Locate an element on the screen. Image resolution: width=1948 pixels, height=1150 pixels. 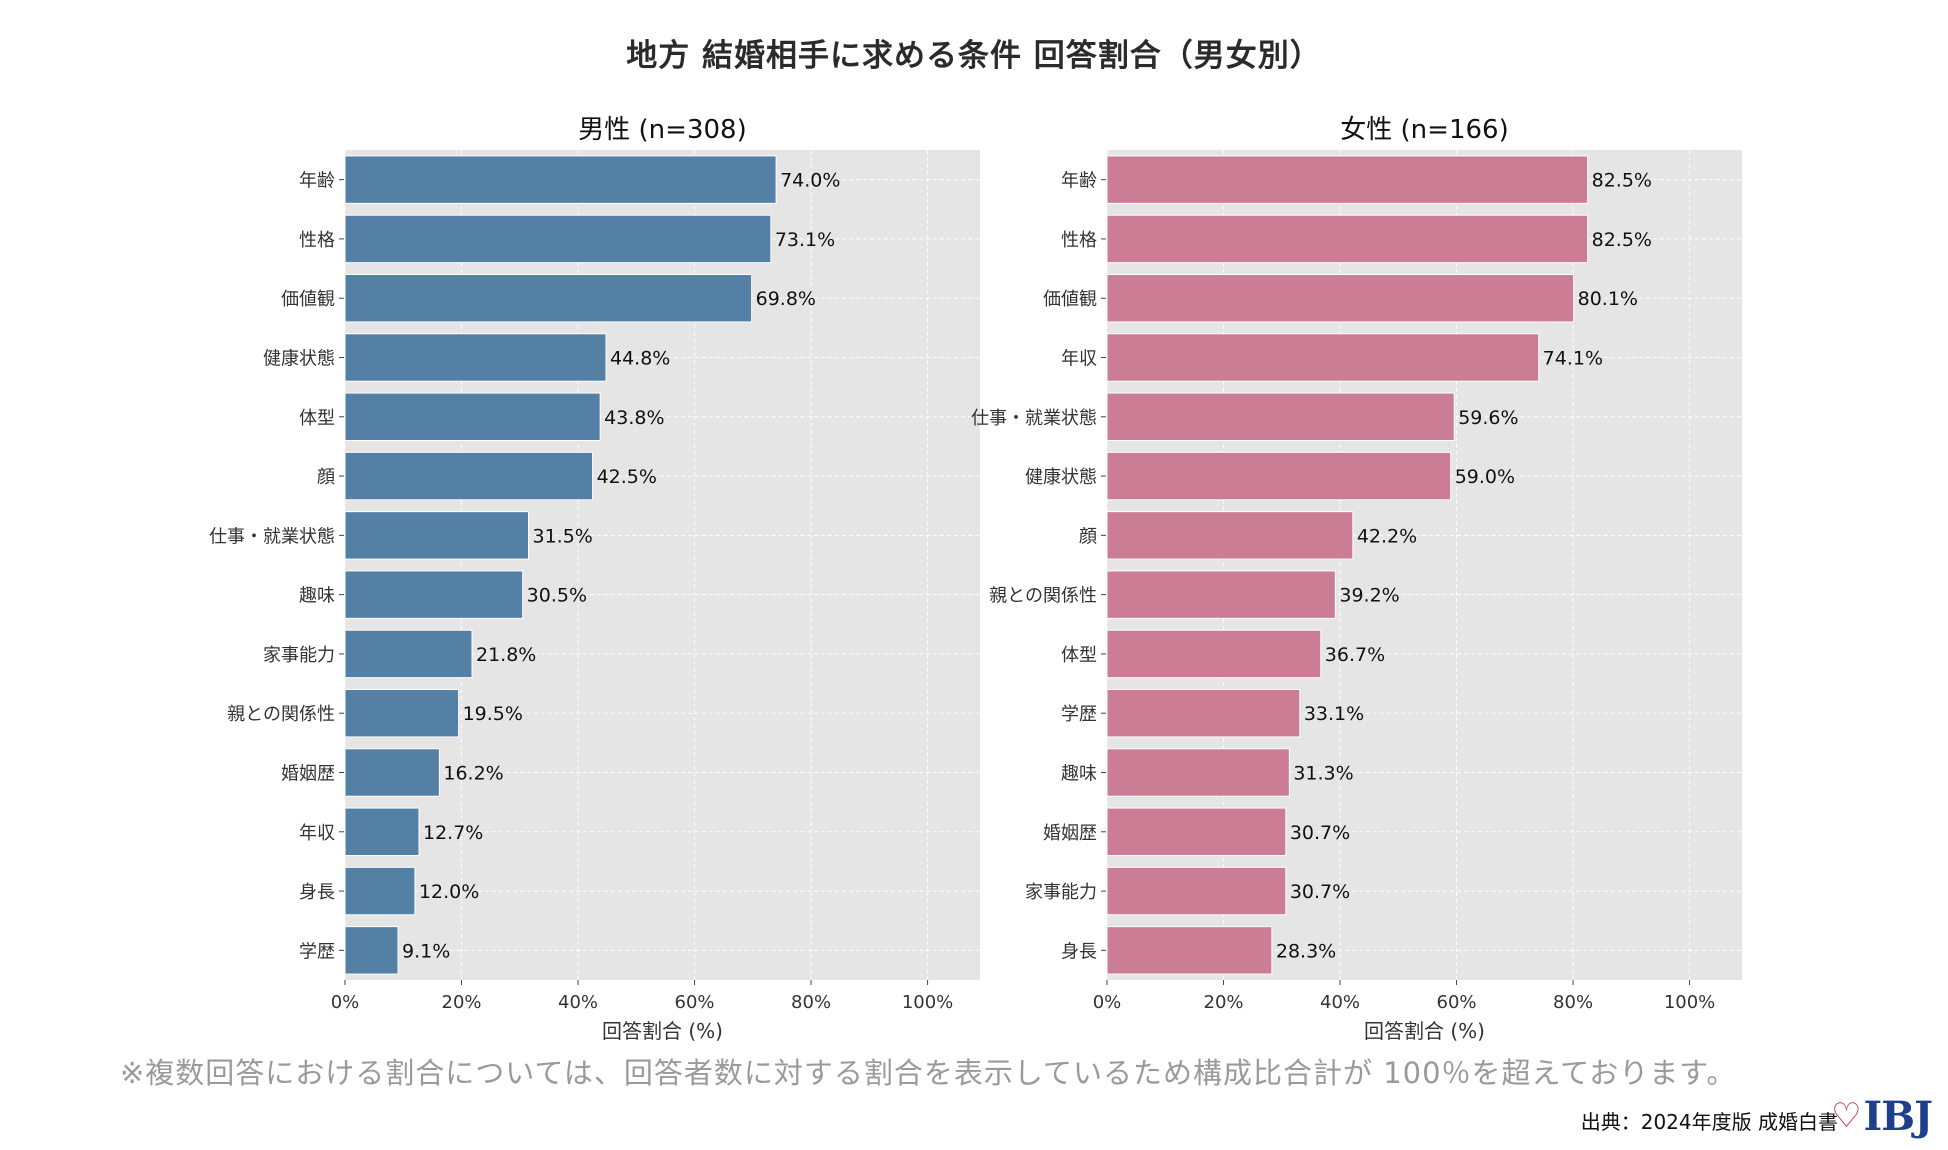
data-label: 30.5% is located at coordinates (557, 596).